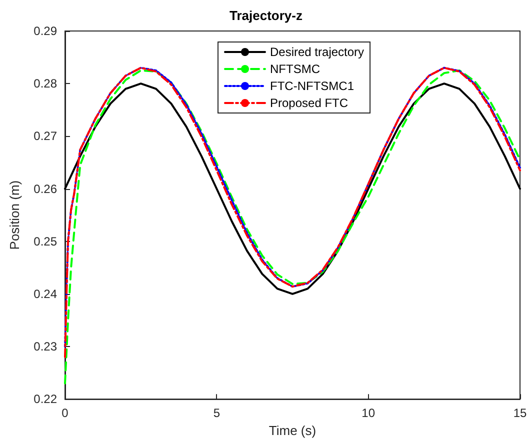 The width and height of the screenshot is (532, 442). Describe the element at coordinates (46, 31) in the screenshot. I see `y-tick-label: 0.29` at that location.